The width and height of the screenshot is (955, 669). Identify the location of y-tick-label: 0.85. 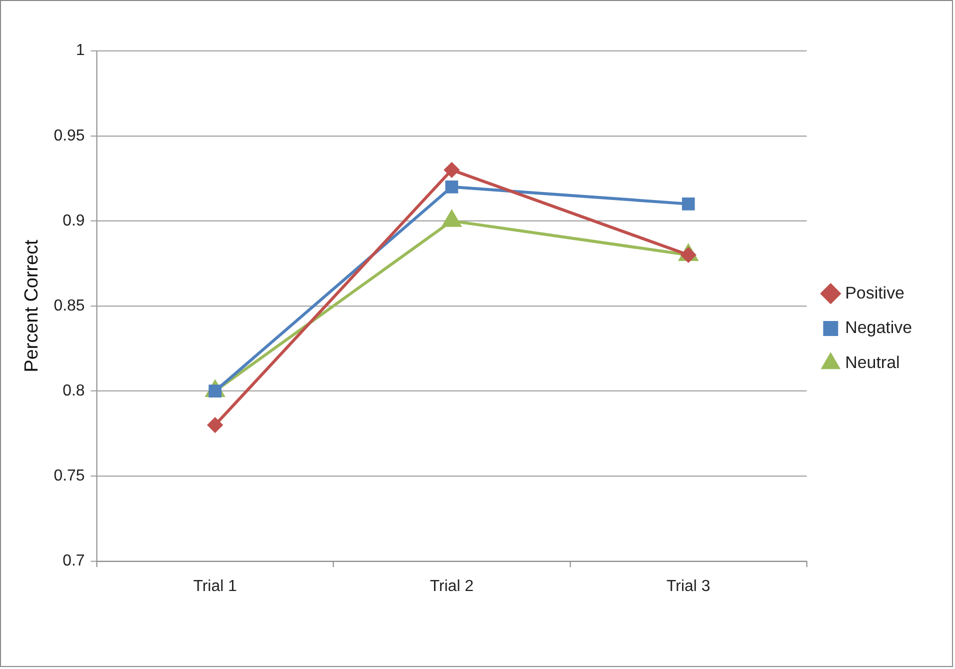
(69, 305).